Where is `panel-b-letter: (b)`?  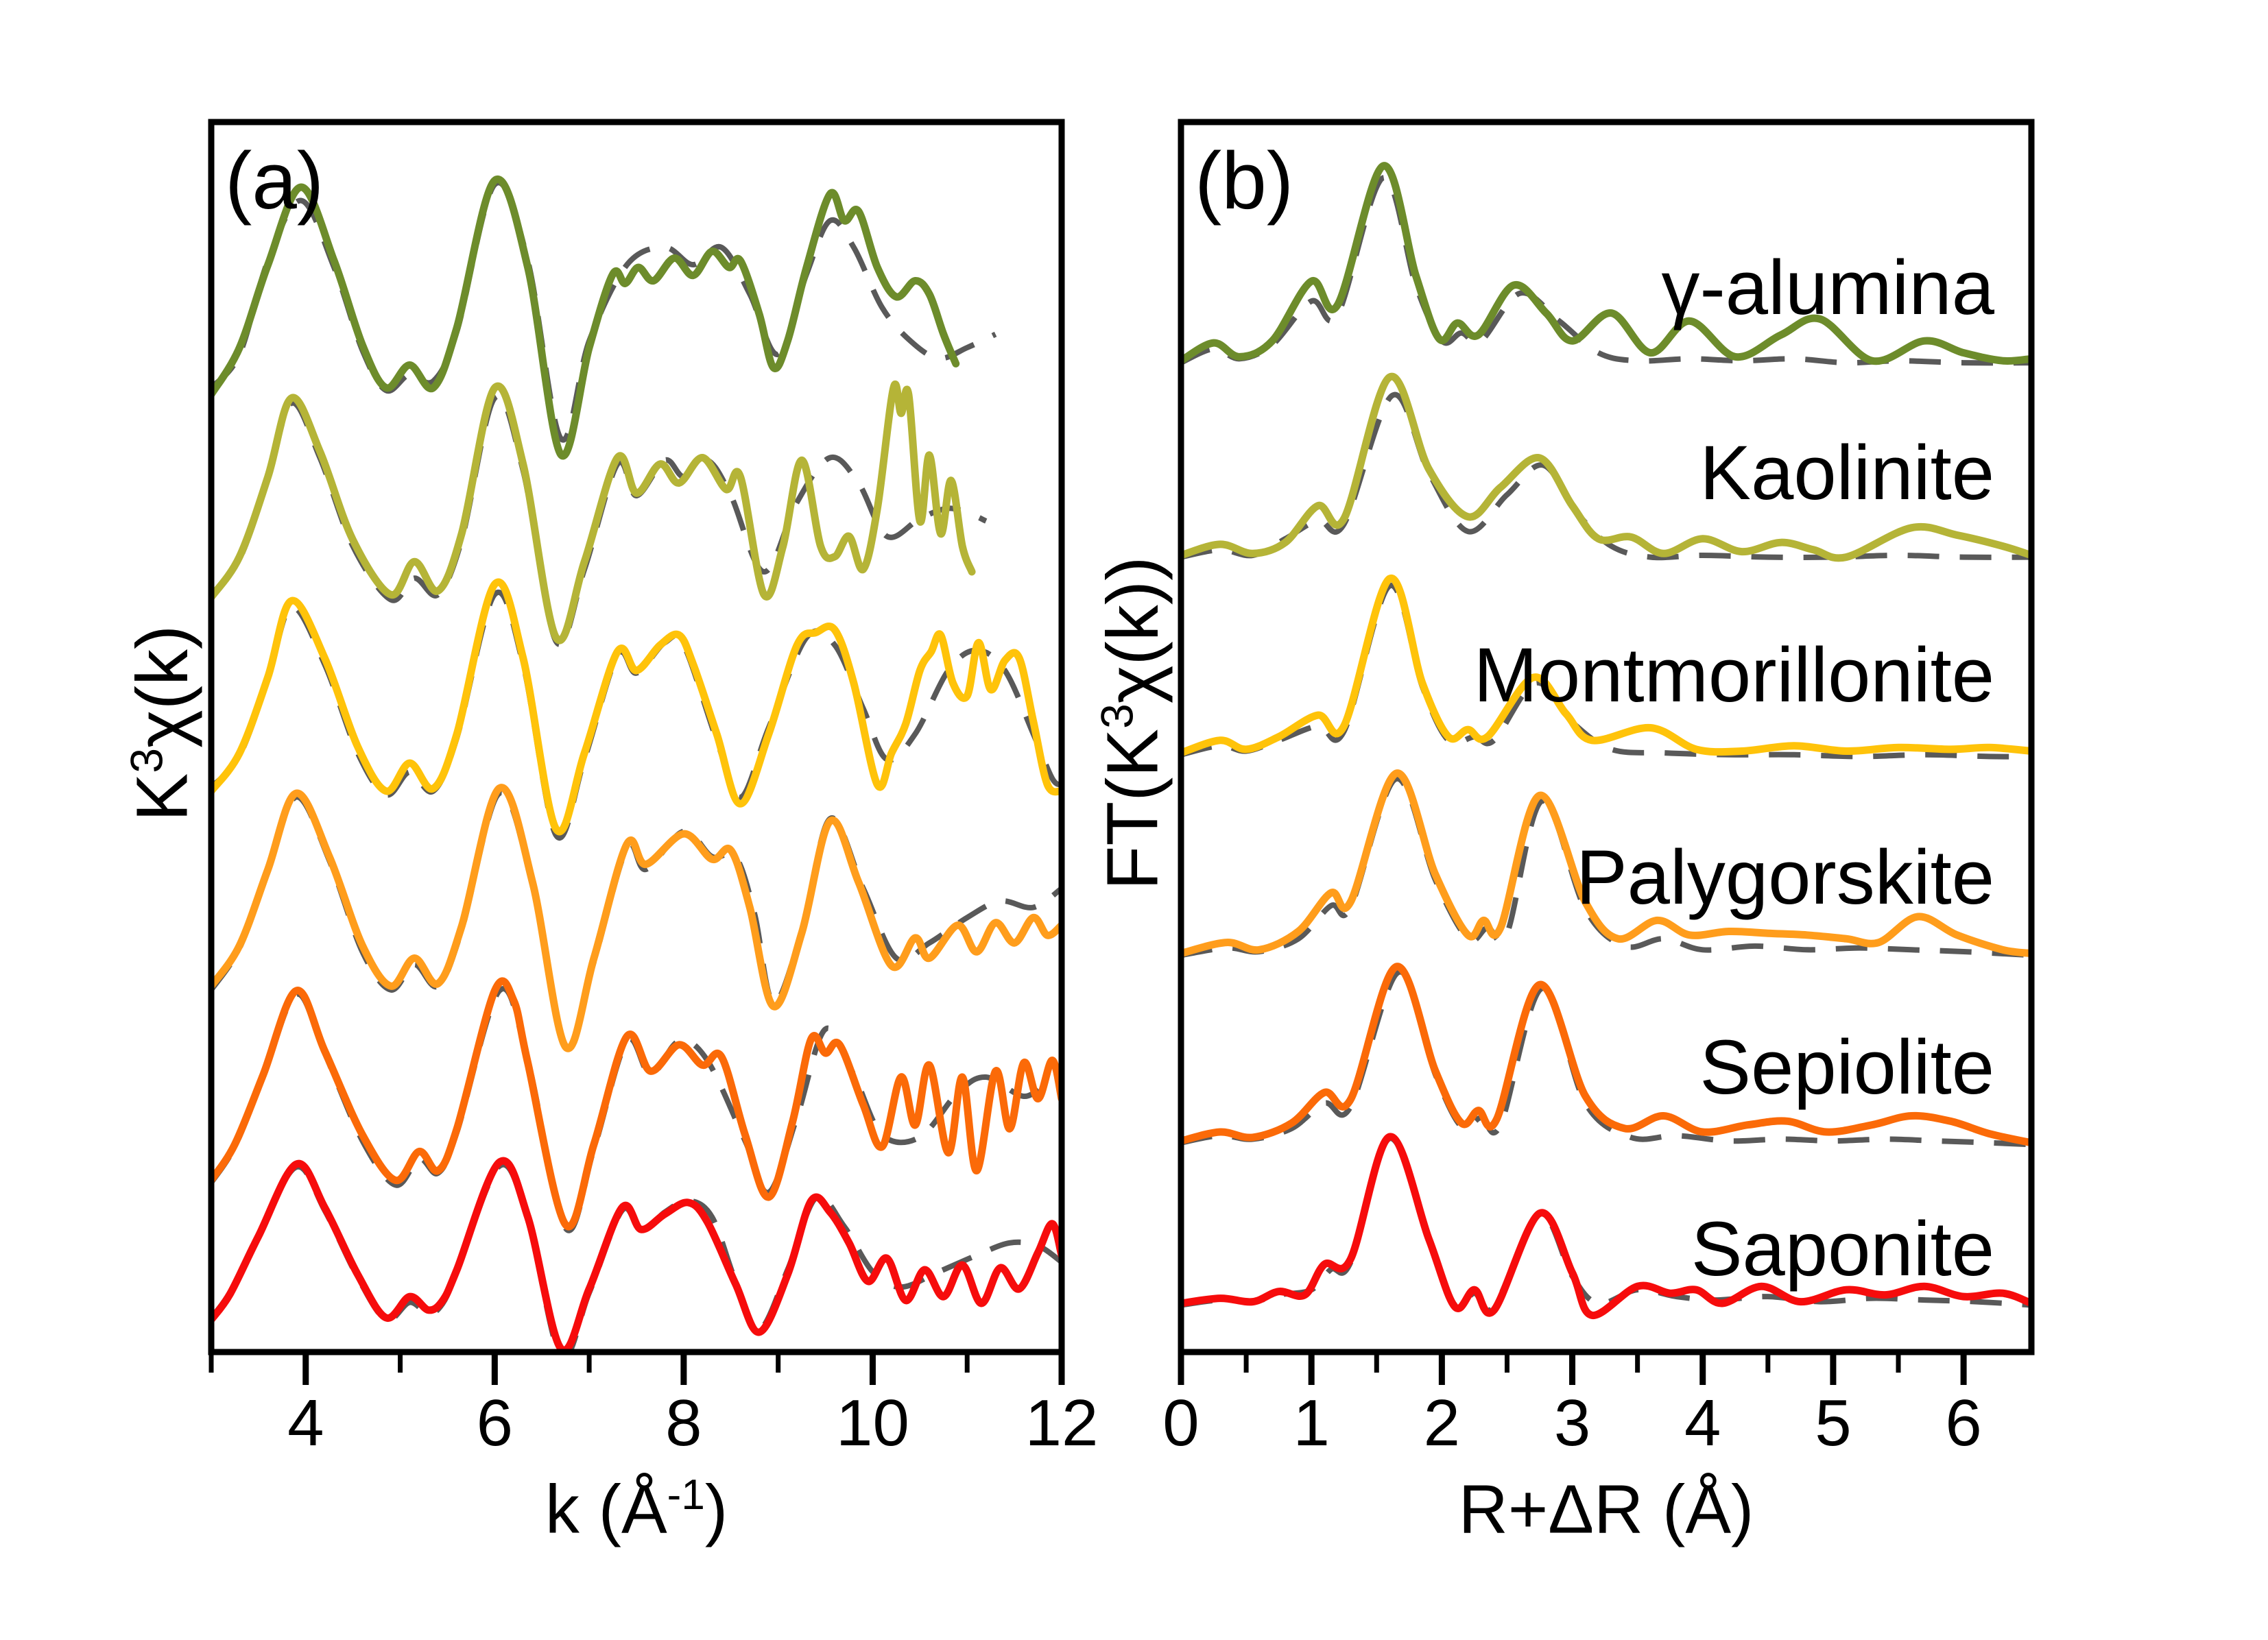
panel-b-letter: (b) is located at coordinates (1244, 181).